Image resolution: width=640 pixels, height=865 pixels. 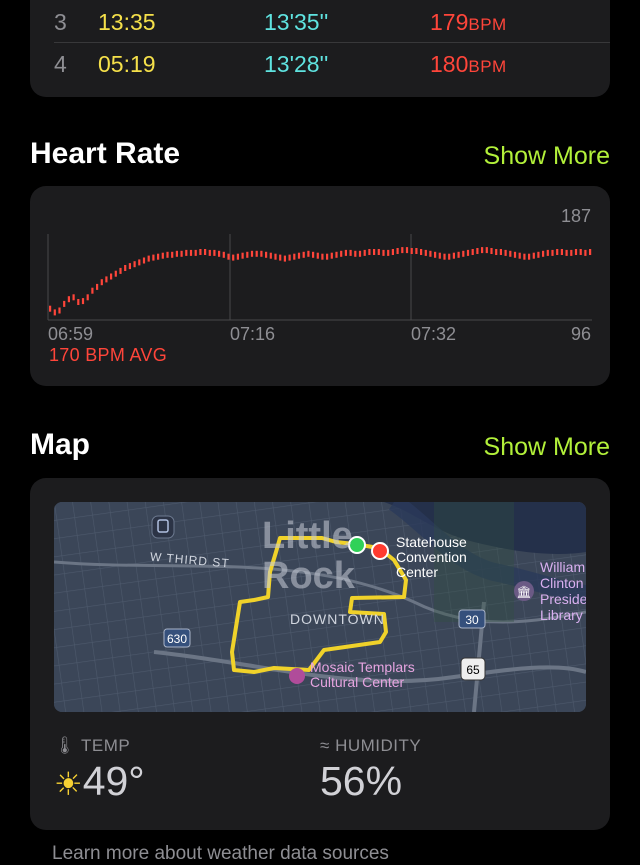 I want to click on library-icon, so click(x=524, y=591).